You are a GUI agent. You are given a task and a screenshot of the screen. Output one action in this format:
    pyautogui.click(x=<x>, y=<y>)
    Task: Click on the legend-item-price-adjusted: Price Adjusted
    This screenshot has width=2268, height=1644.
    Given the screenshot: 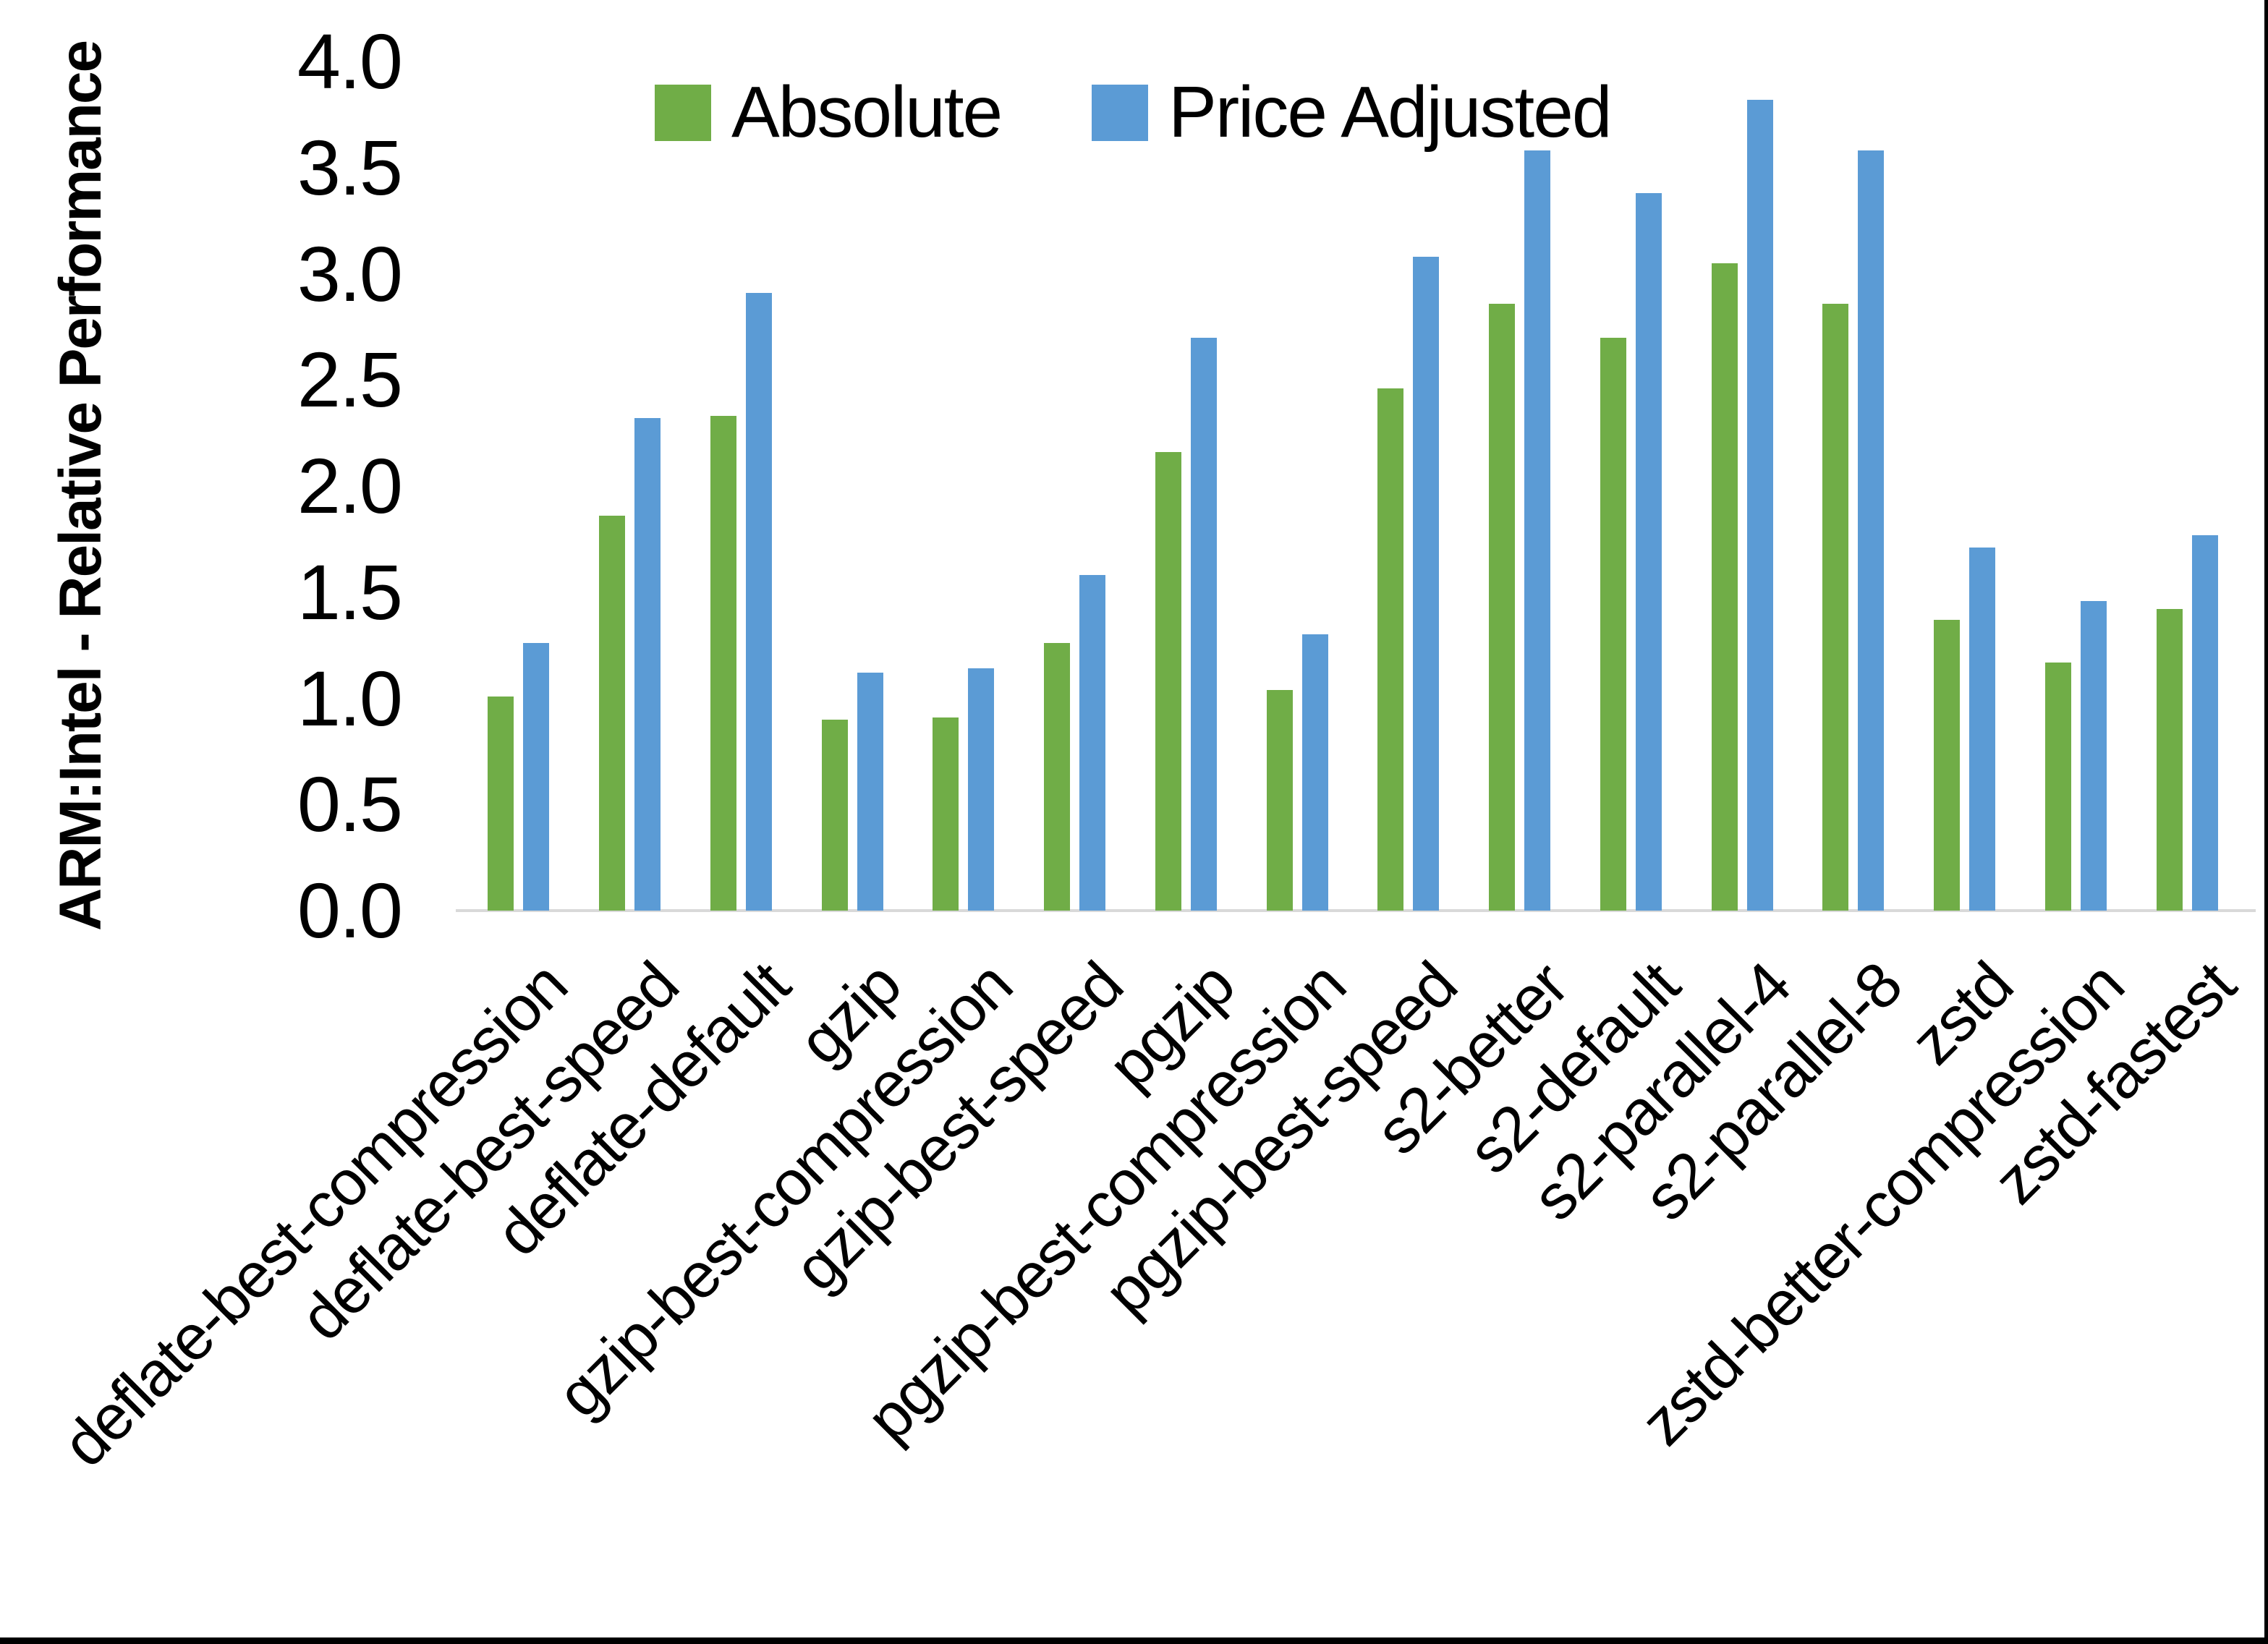 What is the action you would take?
    pyautogui.click(x=1352, y=112)
    